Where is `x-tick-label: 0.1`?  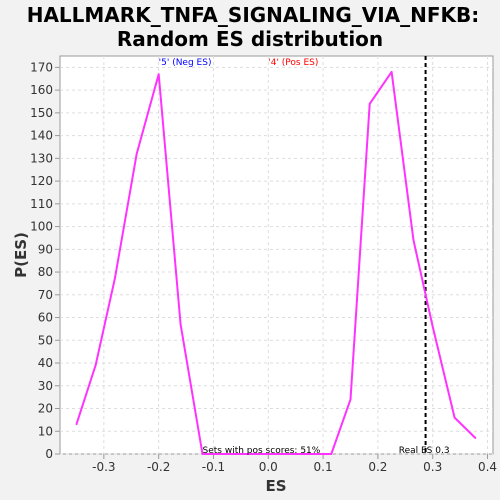 x-tick-label: 0.1 is located at coordinates (323, 467).